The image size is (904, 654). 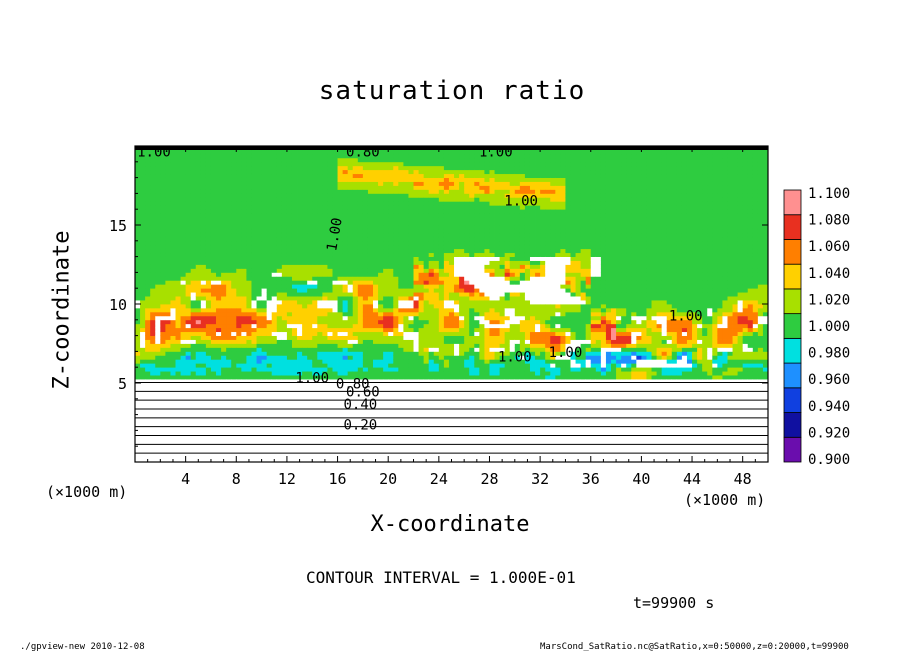 What do you see at coordinates (829, 433) in the screenshot?
I see `colorbar-label: 0.920` at bounding box center [829, 433].